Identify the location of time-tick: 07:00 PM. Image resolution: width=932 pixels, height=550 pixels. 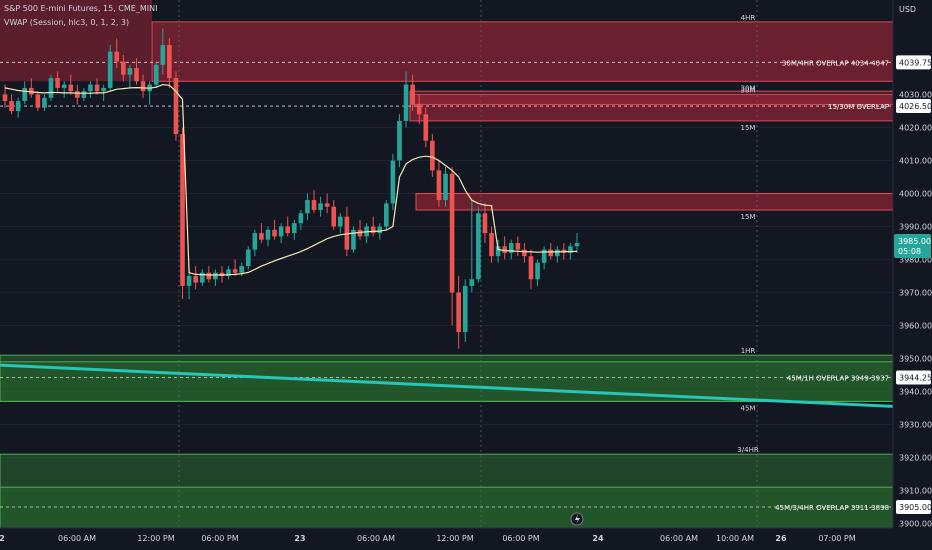
(836, 538).